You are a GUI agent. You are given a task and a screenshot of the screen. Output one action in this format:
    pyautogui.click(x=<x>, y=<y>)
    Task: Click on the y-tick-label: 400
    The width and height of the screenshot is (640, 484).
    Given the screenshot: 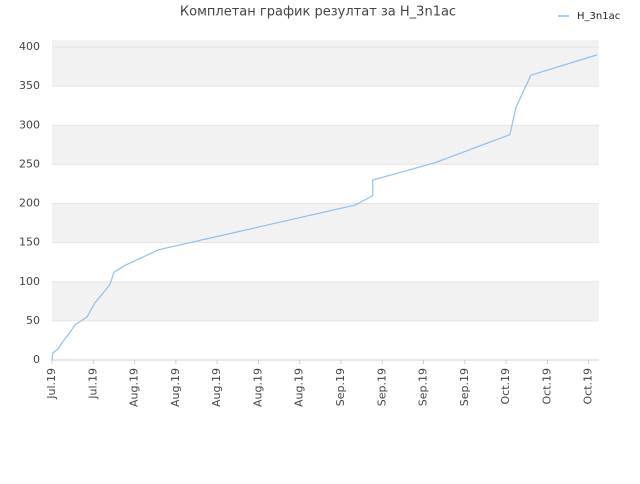 What is the action you would take?
    pyautogui.click(x=29, y=46)
    